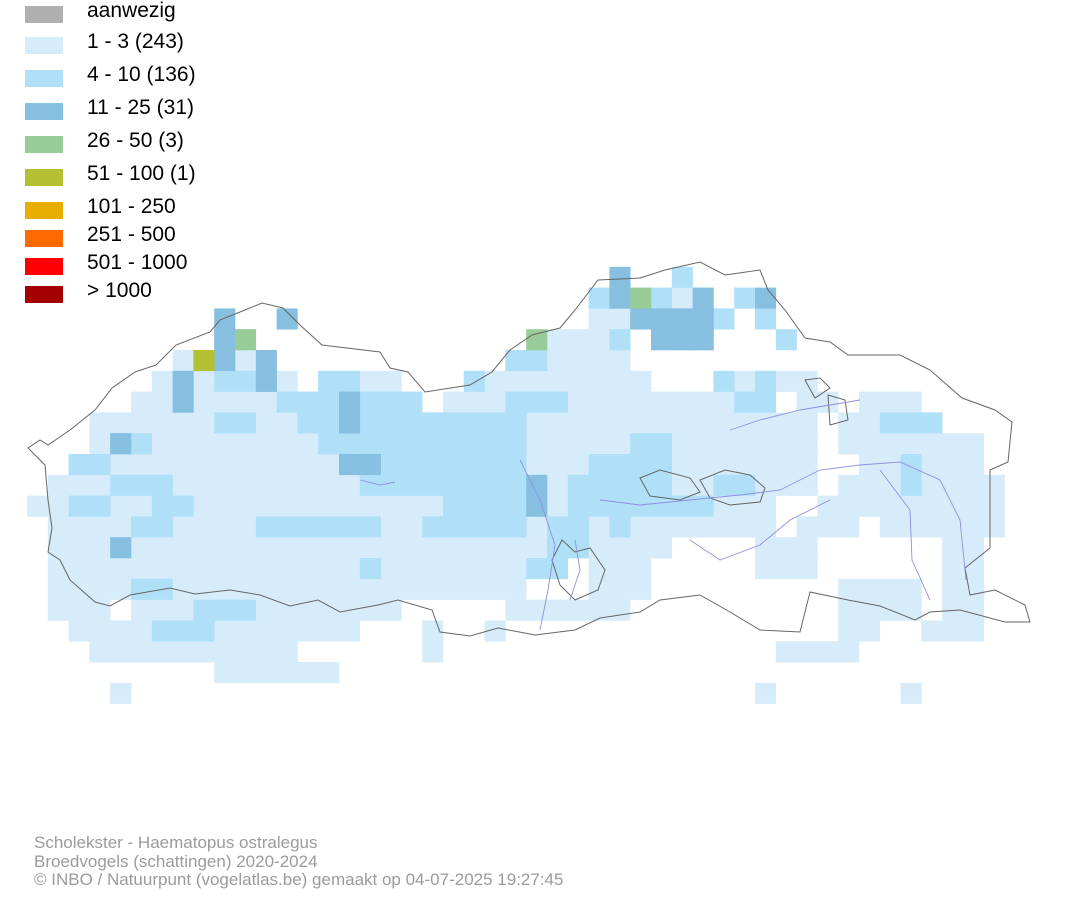 The image size is (1074, 900). I want to click on species-title: Scholekster - Haematopus ostralegus, so click(176, 842).